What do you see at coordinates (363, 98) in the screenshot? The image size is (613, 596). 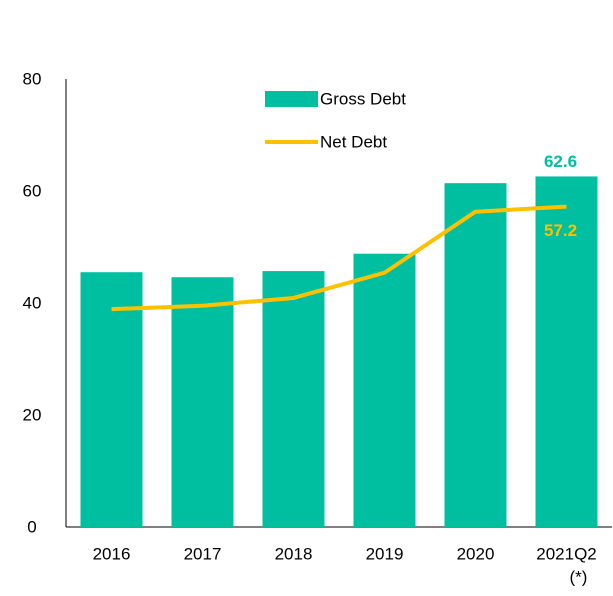 I see `legend-label: Gross Debt` at bounding box center [363, 98].